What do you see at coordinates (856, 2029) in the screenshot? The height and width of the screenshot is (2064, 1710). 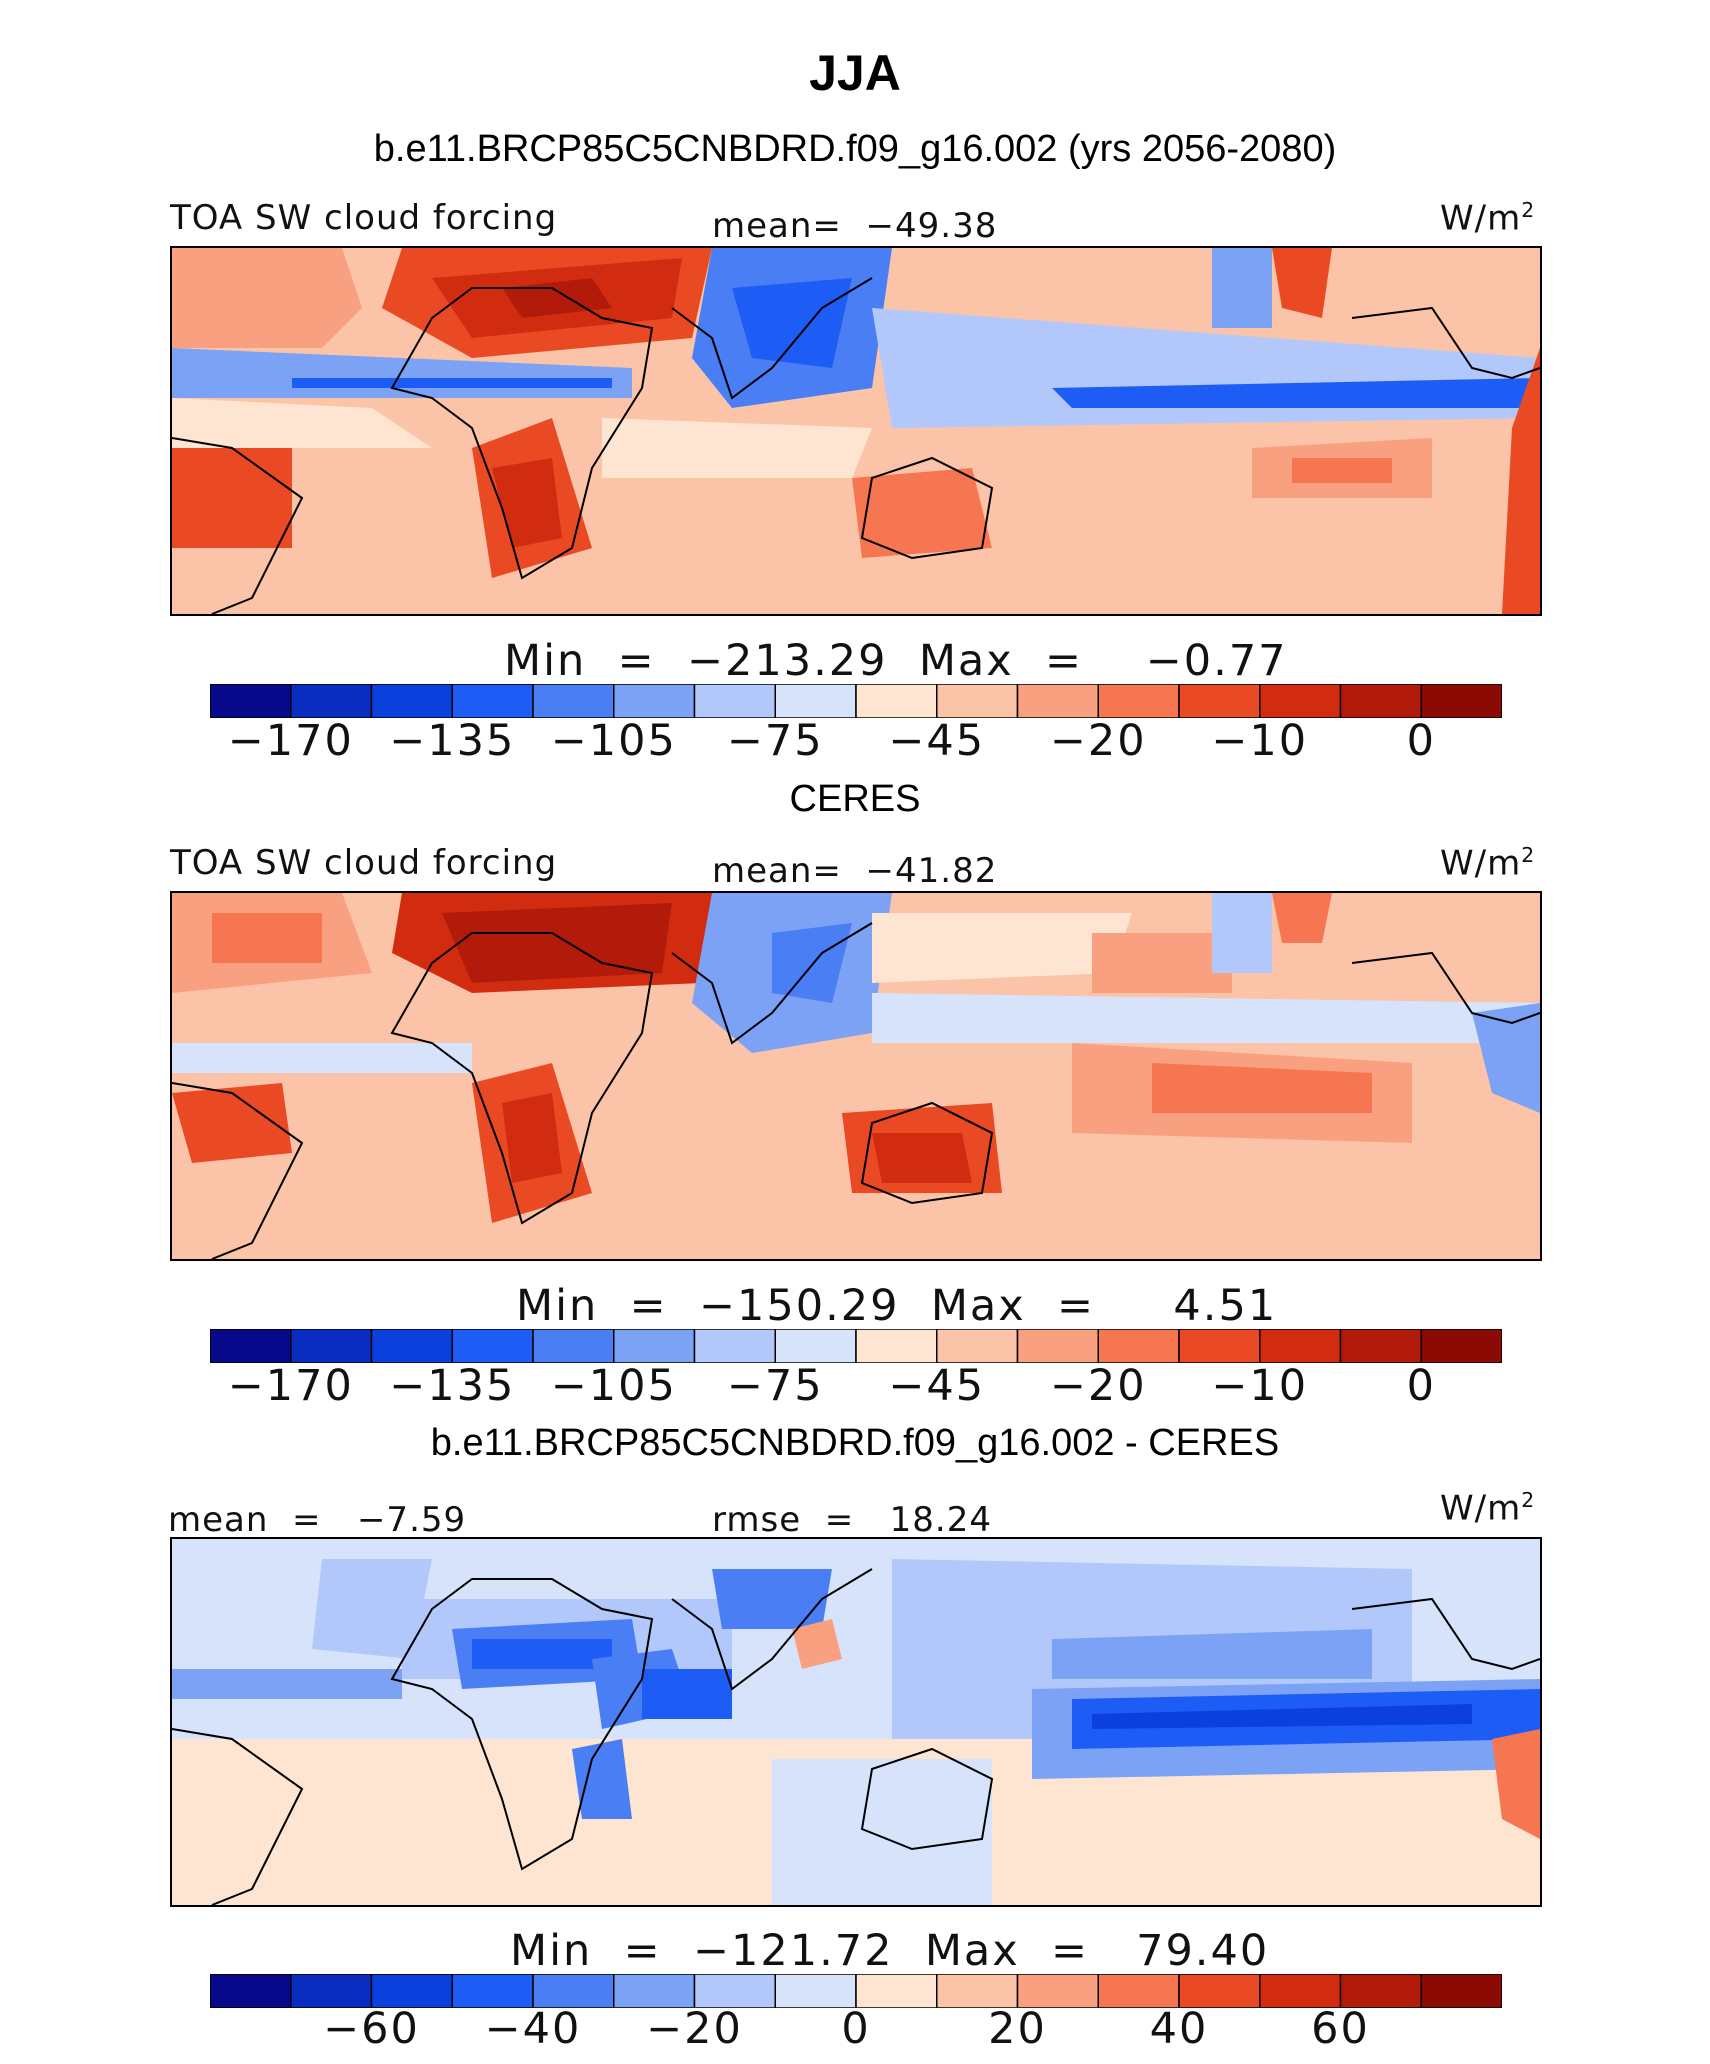 I see `panel-3-tick-label: 0` at bounding box center [856, 2029].